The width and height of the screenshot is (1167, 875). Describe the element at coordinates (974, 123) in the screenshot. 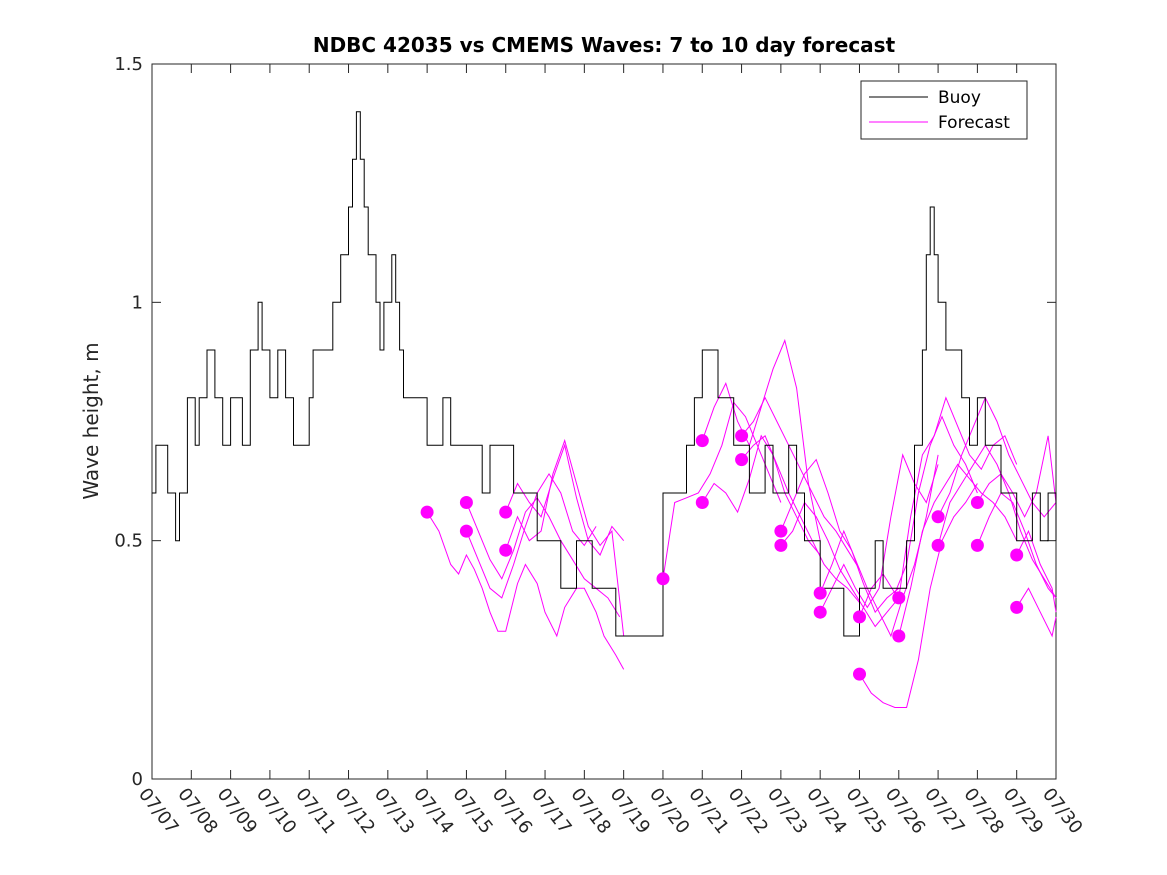

I see `legend-forecast-label: Forecast` at that location.